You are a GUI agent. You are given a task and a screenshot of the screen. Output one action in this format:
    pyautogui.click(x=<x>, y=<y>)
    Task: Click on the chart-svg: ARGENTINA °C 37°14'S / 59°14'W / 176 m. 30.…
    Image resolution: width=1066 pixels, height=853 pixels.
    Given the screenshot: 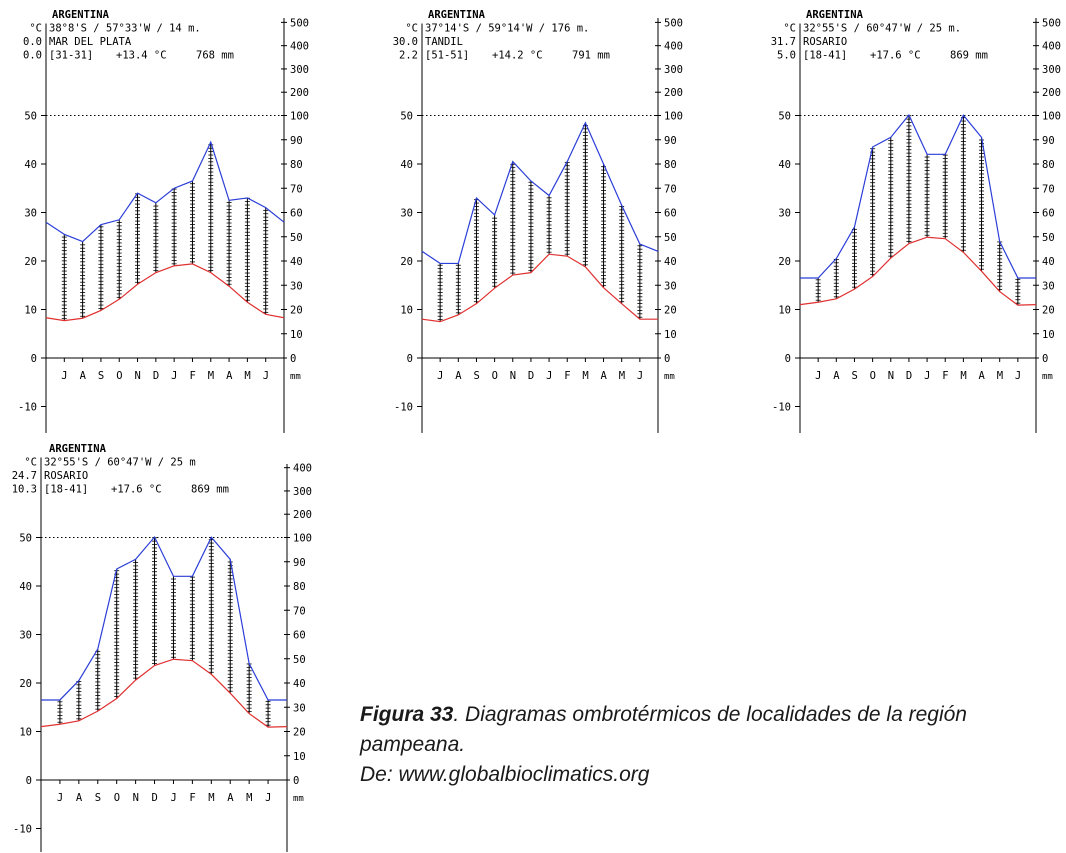 What is the action you would take?
    pyautogui.click(x=538, y=221)
    